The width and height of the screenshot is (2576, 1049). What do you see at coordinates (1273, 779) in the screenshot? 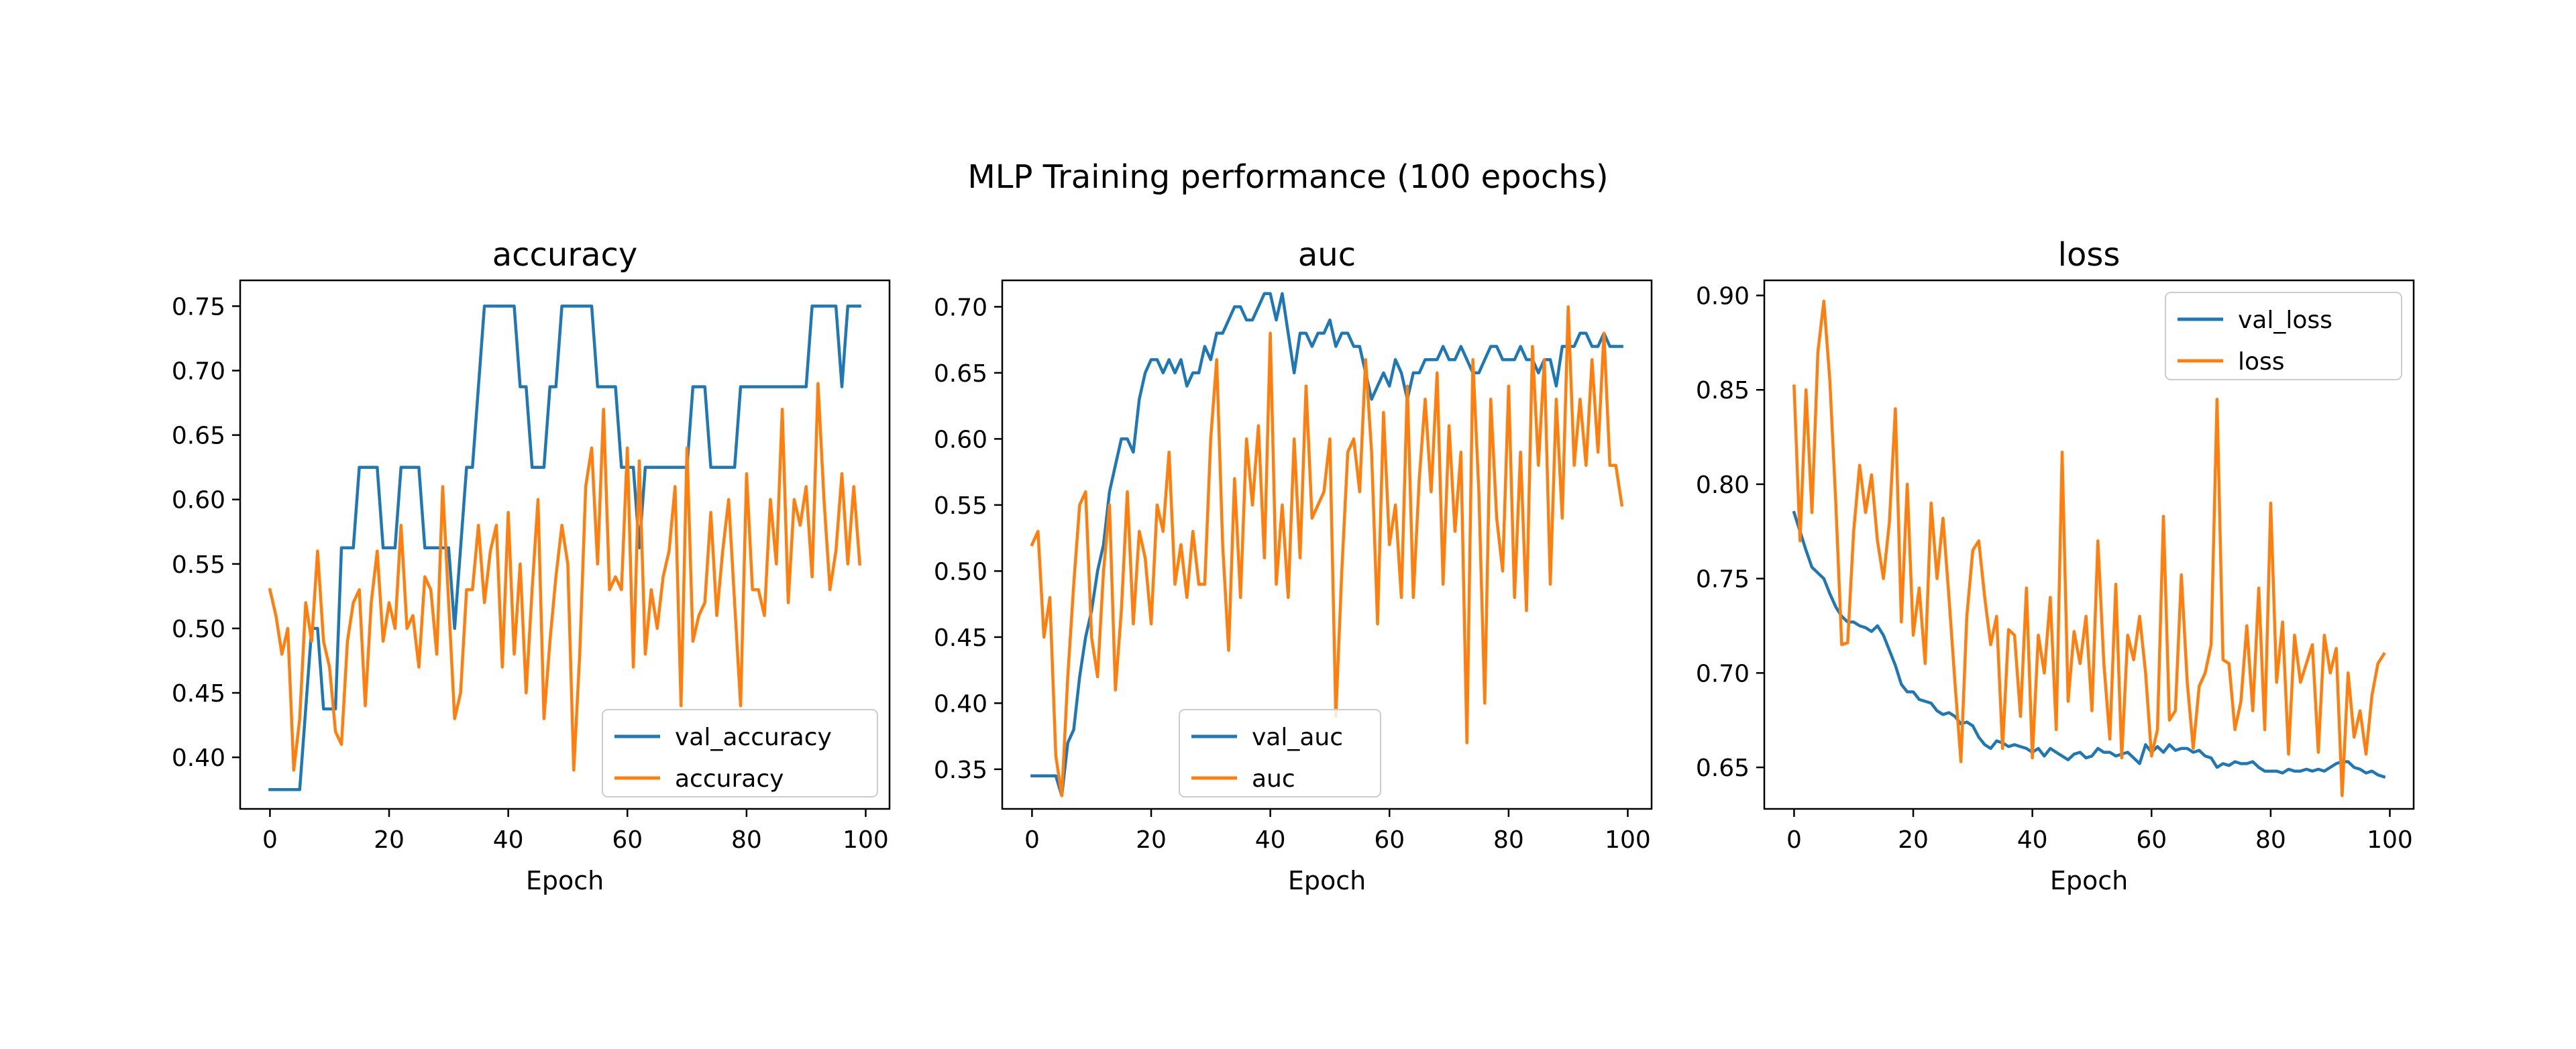
I see `legend-label: auc` at bounding box center [1273, 779].